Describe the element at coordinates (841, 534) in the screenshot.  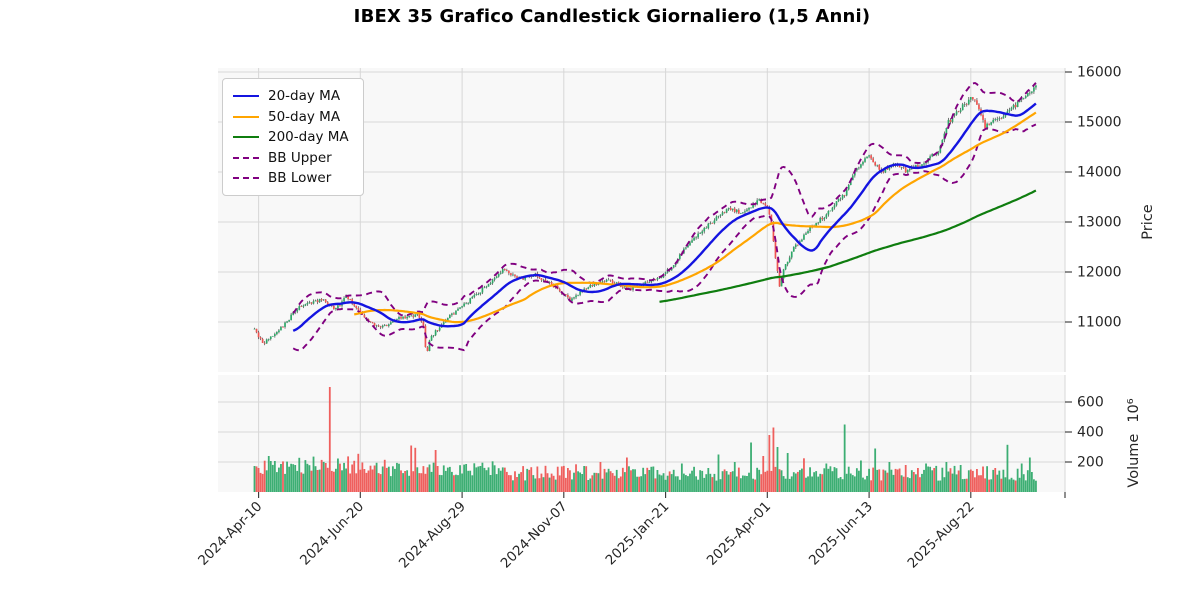
I see `date-tick-label: 2025-Jun-13` at that location.